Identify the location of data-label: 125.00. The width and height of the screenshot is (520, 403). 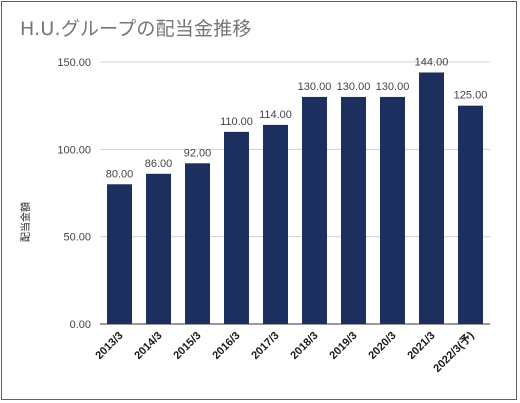
(471, 96).